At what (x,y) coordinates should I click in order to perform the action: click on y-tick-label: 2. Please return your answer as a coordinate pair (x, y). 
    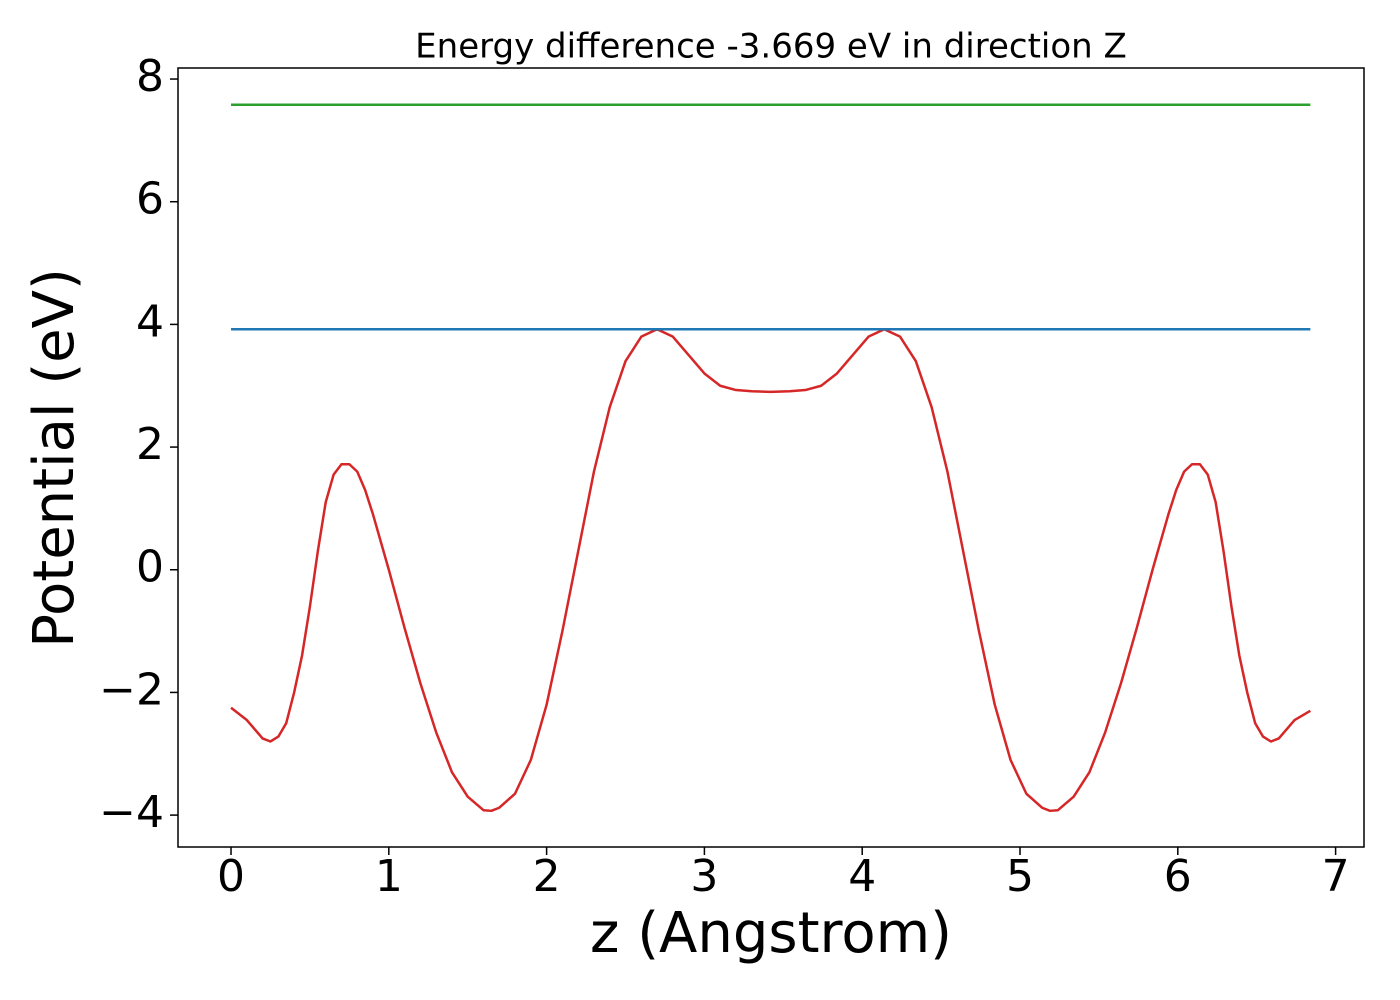
    Looking at the image, I should click on (150, 444).